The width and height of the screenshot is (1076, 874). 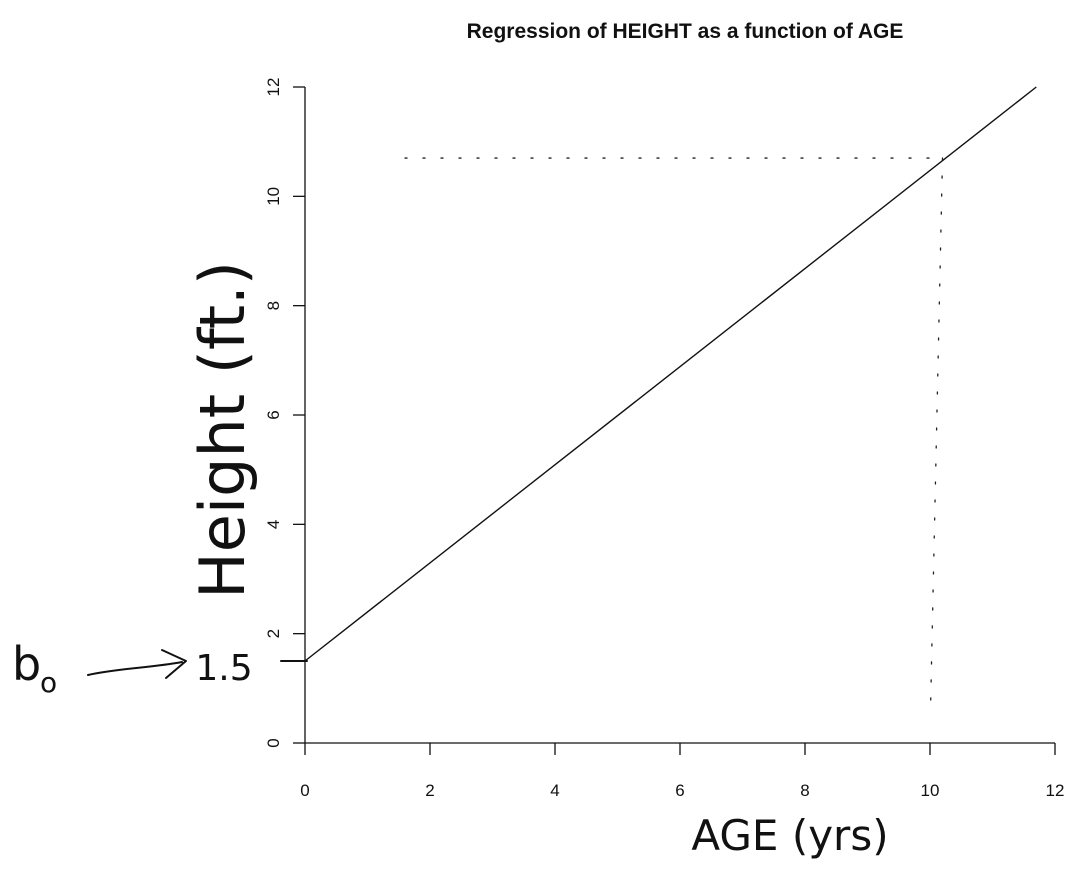 What do you see at coordinates (135, 668) in the screenshot?
I see `intercept-arrow-shaft` at bounding box center [135, 668].